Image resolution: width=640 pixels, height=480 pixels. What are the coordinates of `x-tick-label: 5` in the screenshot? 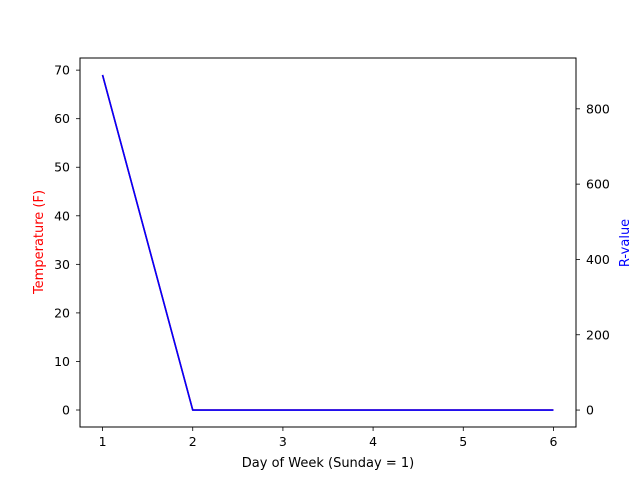 It's located at (463, 441).